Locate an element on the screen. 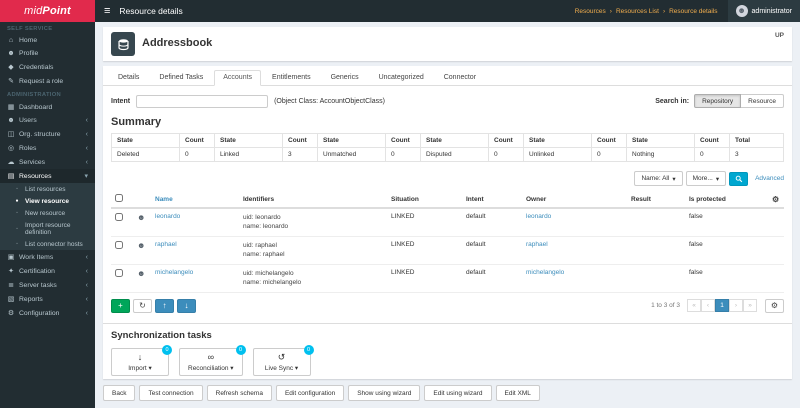  edit-using-wizard-button: Edit using wizard is located at coordinates (458, 393).